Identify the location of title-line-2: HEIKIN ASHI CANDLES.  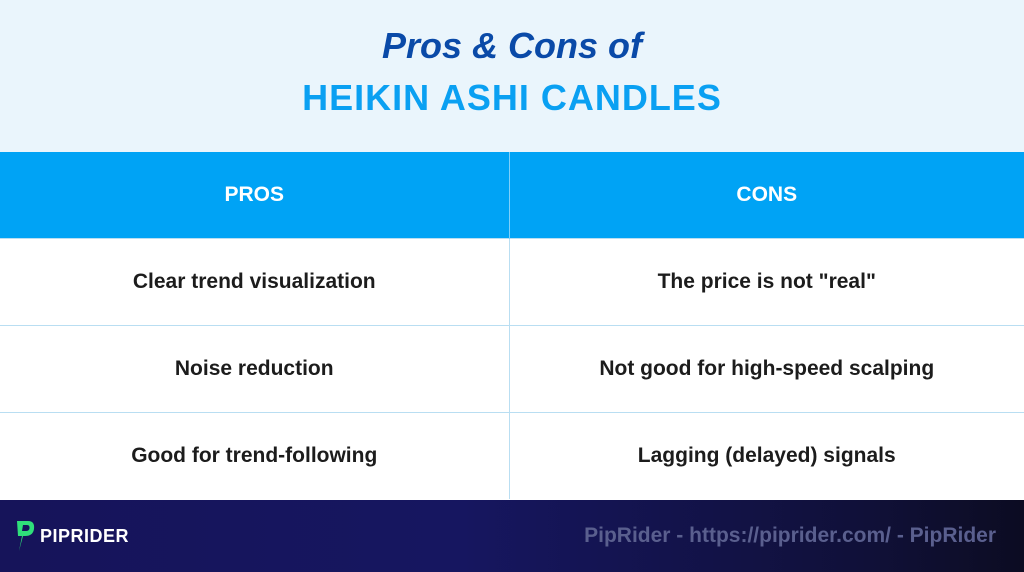
(512, 97).